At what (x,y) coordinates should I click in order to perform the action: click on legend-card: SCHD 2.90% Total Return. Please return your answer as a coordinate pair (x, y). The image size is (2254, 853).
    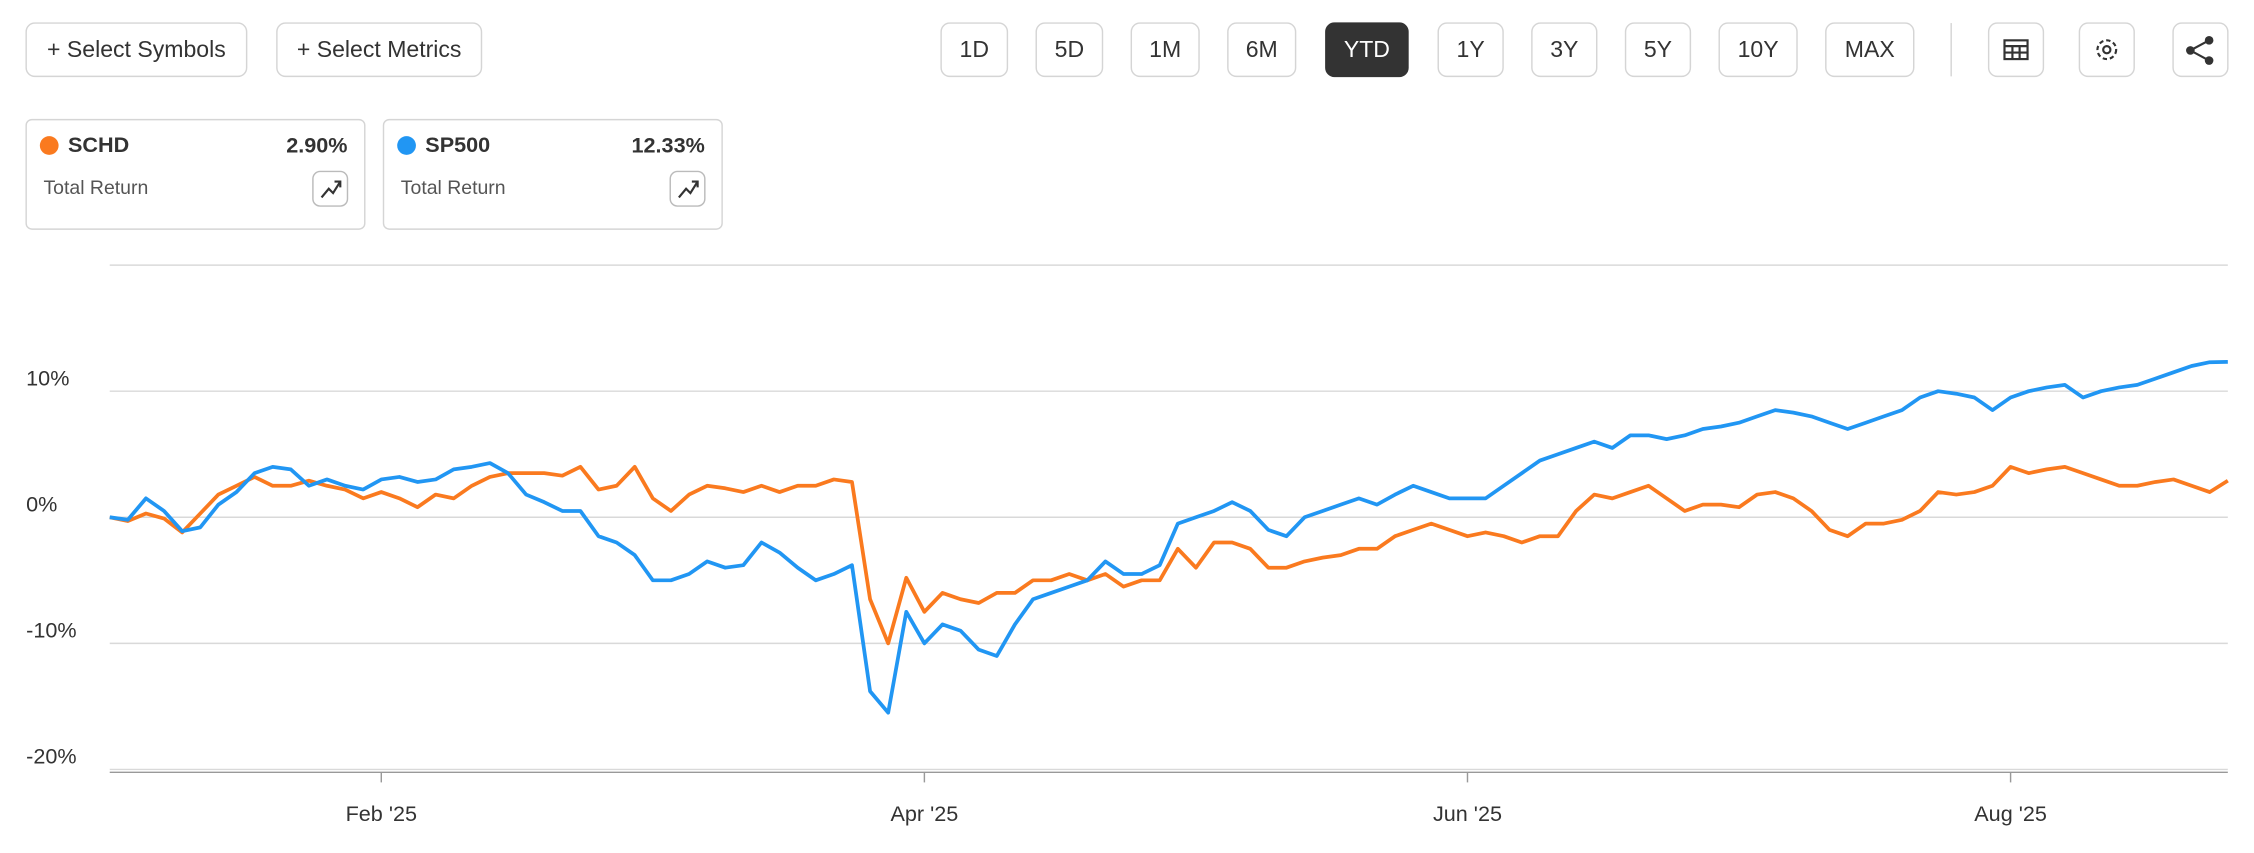
    Looking at the image, I should click on (195, 174).